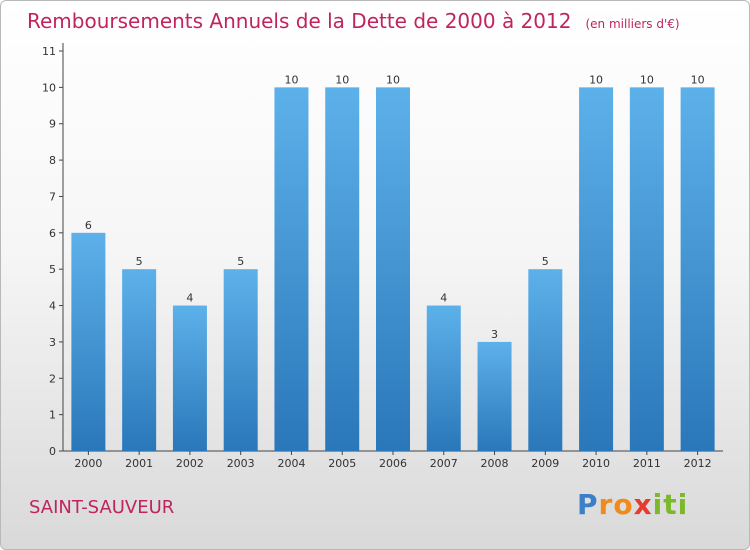 This screenshot has height=550, width=750. Describe the element at coordinates (52, 415) in the screenshot. I see `y-tick-label: 1` at that location.